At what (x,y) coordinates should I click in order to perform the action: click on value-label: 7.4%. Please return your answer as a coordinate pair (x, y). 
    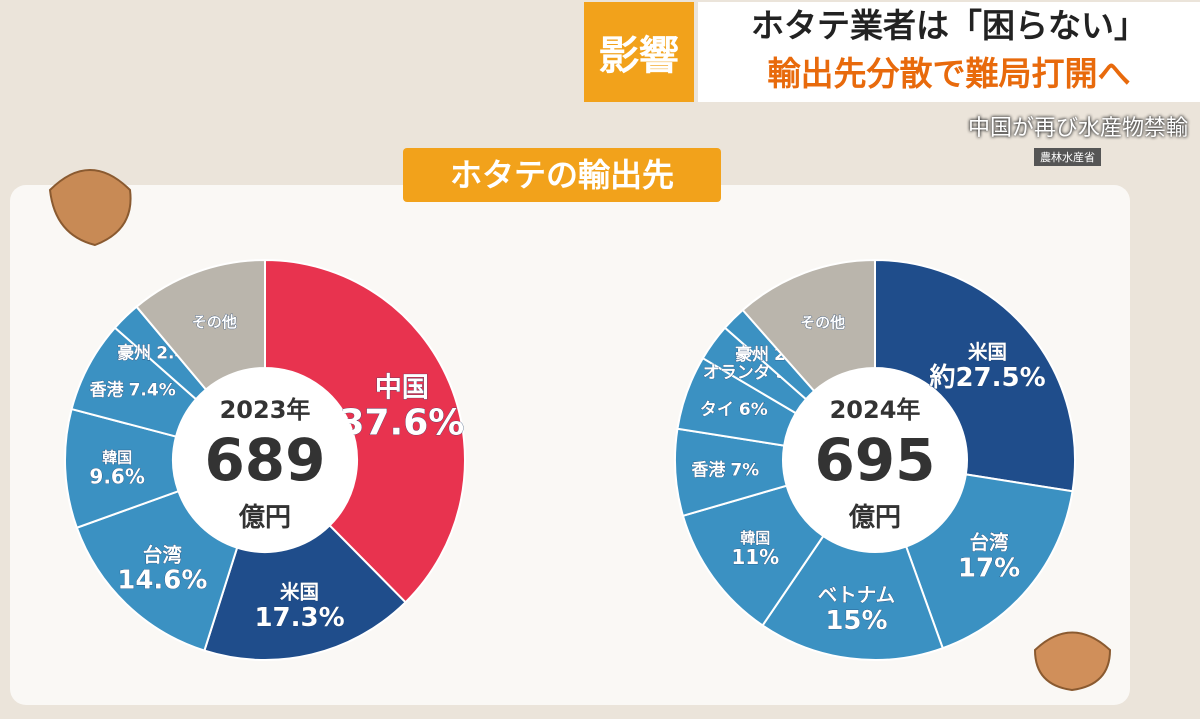
    Looking at the image, I should click on (152, 390).